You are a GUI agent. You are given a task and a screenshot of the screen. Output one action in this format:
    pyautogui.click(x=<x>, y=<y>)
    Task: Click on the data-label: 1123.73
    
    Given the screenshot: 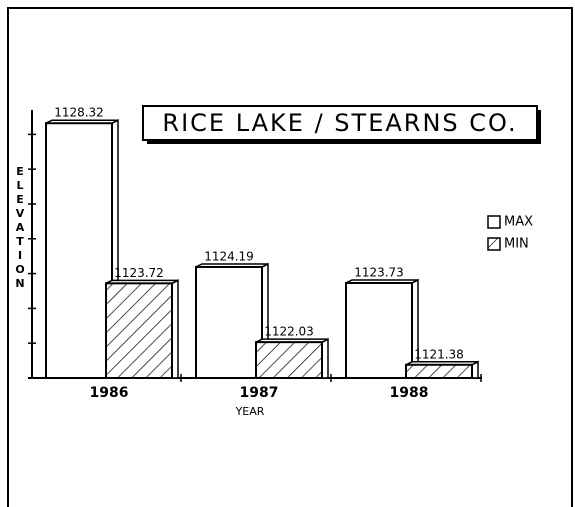 What is the action you would take?
    pyautogui.click(x=379, y=272)
    